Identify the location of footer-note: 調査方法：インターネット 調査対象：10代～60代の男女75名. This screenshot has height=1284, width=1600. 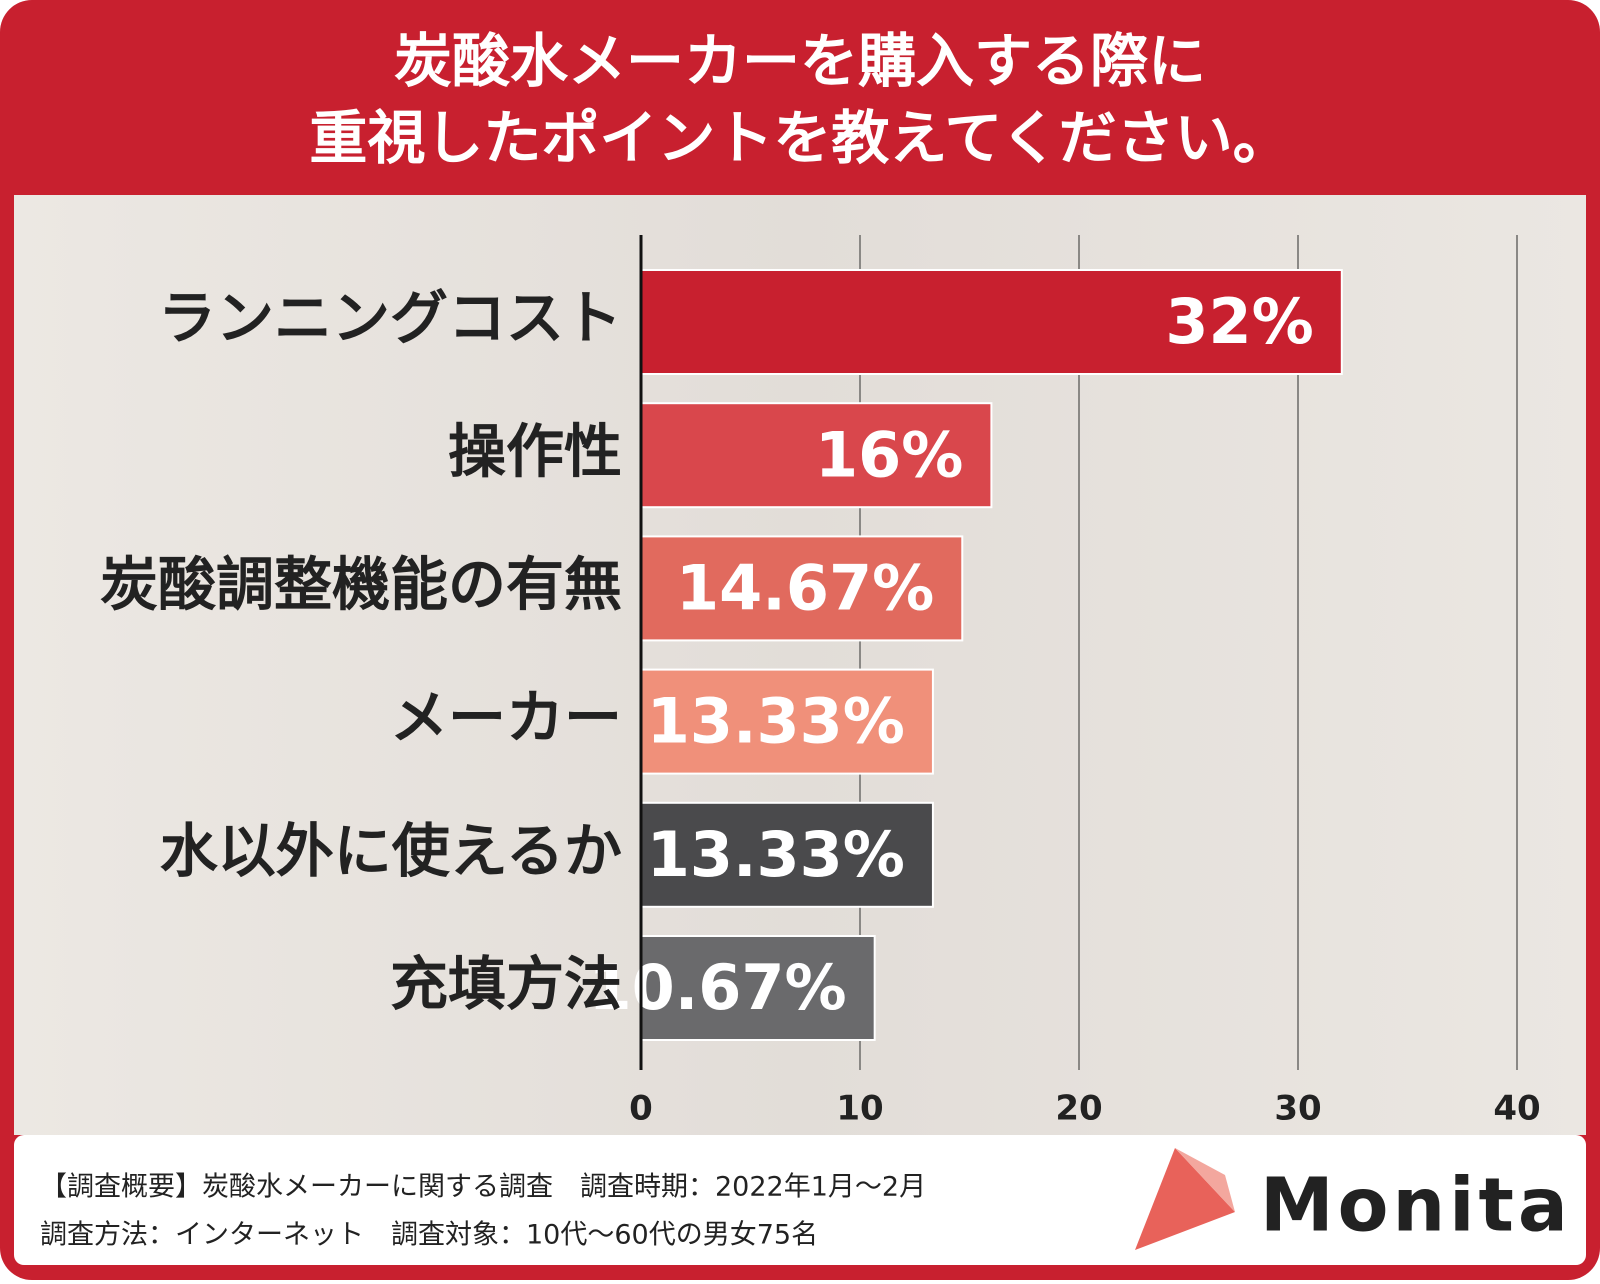
(429, 1235).